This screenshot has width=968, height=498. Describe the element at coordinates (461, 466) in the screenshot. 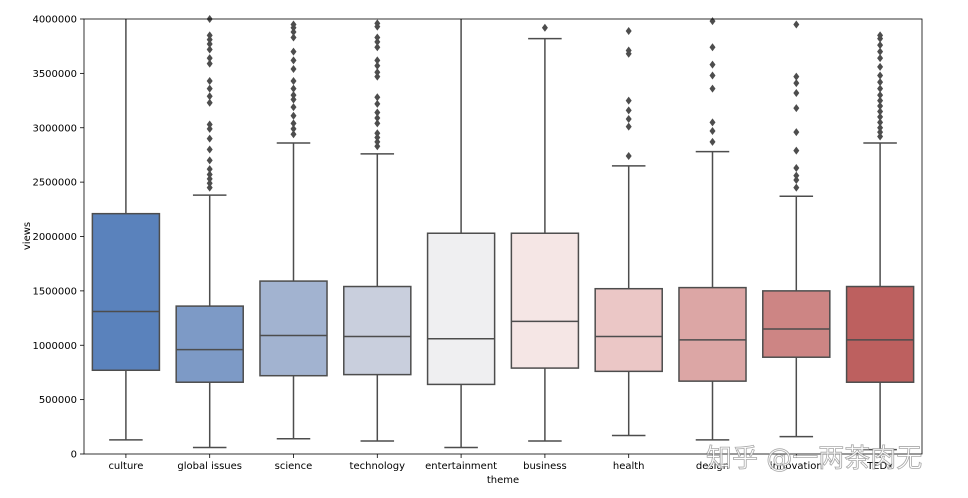

I see `x-tick-label: entertainment` at that location.